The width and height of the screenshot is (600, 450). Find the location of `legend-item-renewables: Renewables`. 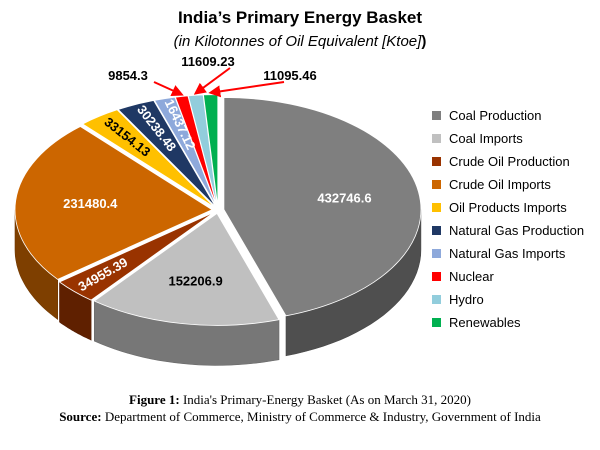

legend-item-renewables: Renewables is located at coordinates (508, 322).